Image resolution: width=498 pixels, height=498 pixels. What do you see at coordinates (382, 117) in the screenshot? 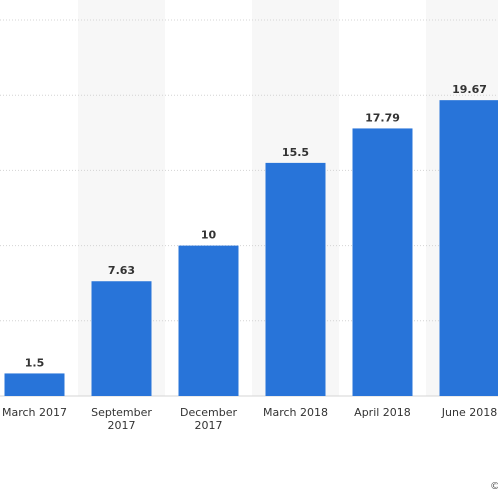
I see `bar-value-label: 17.79` at bounding box center [382, 117].